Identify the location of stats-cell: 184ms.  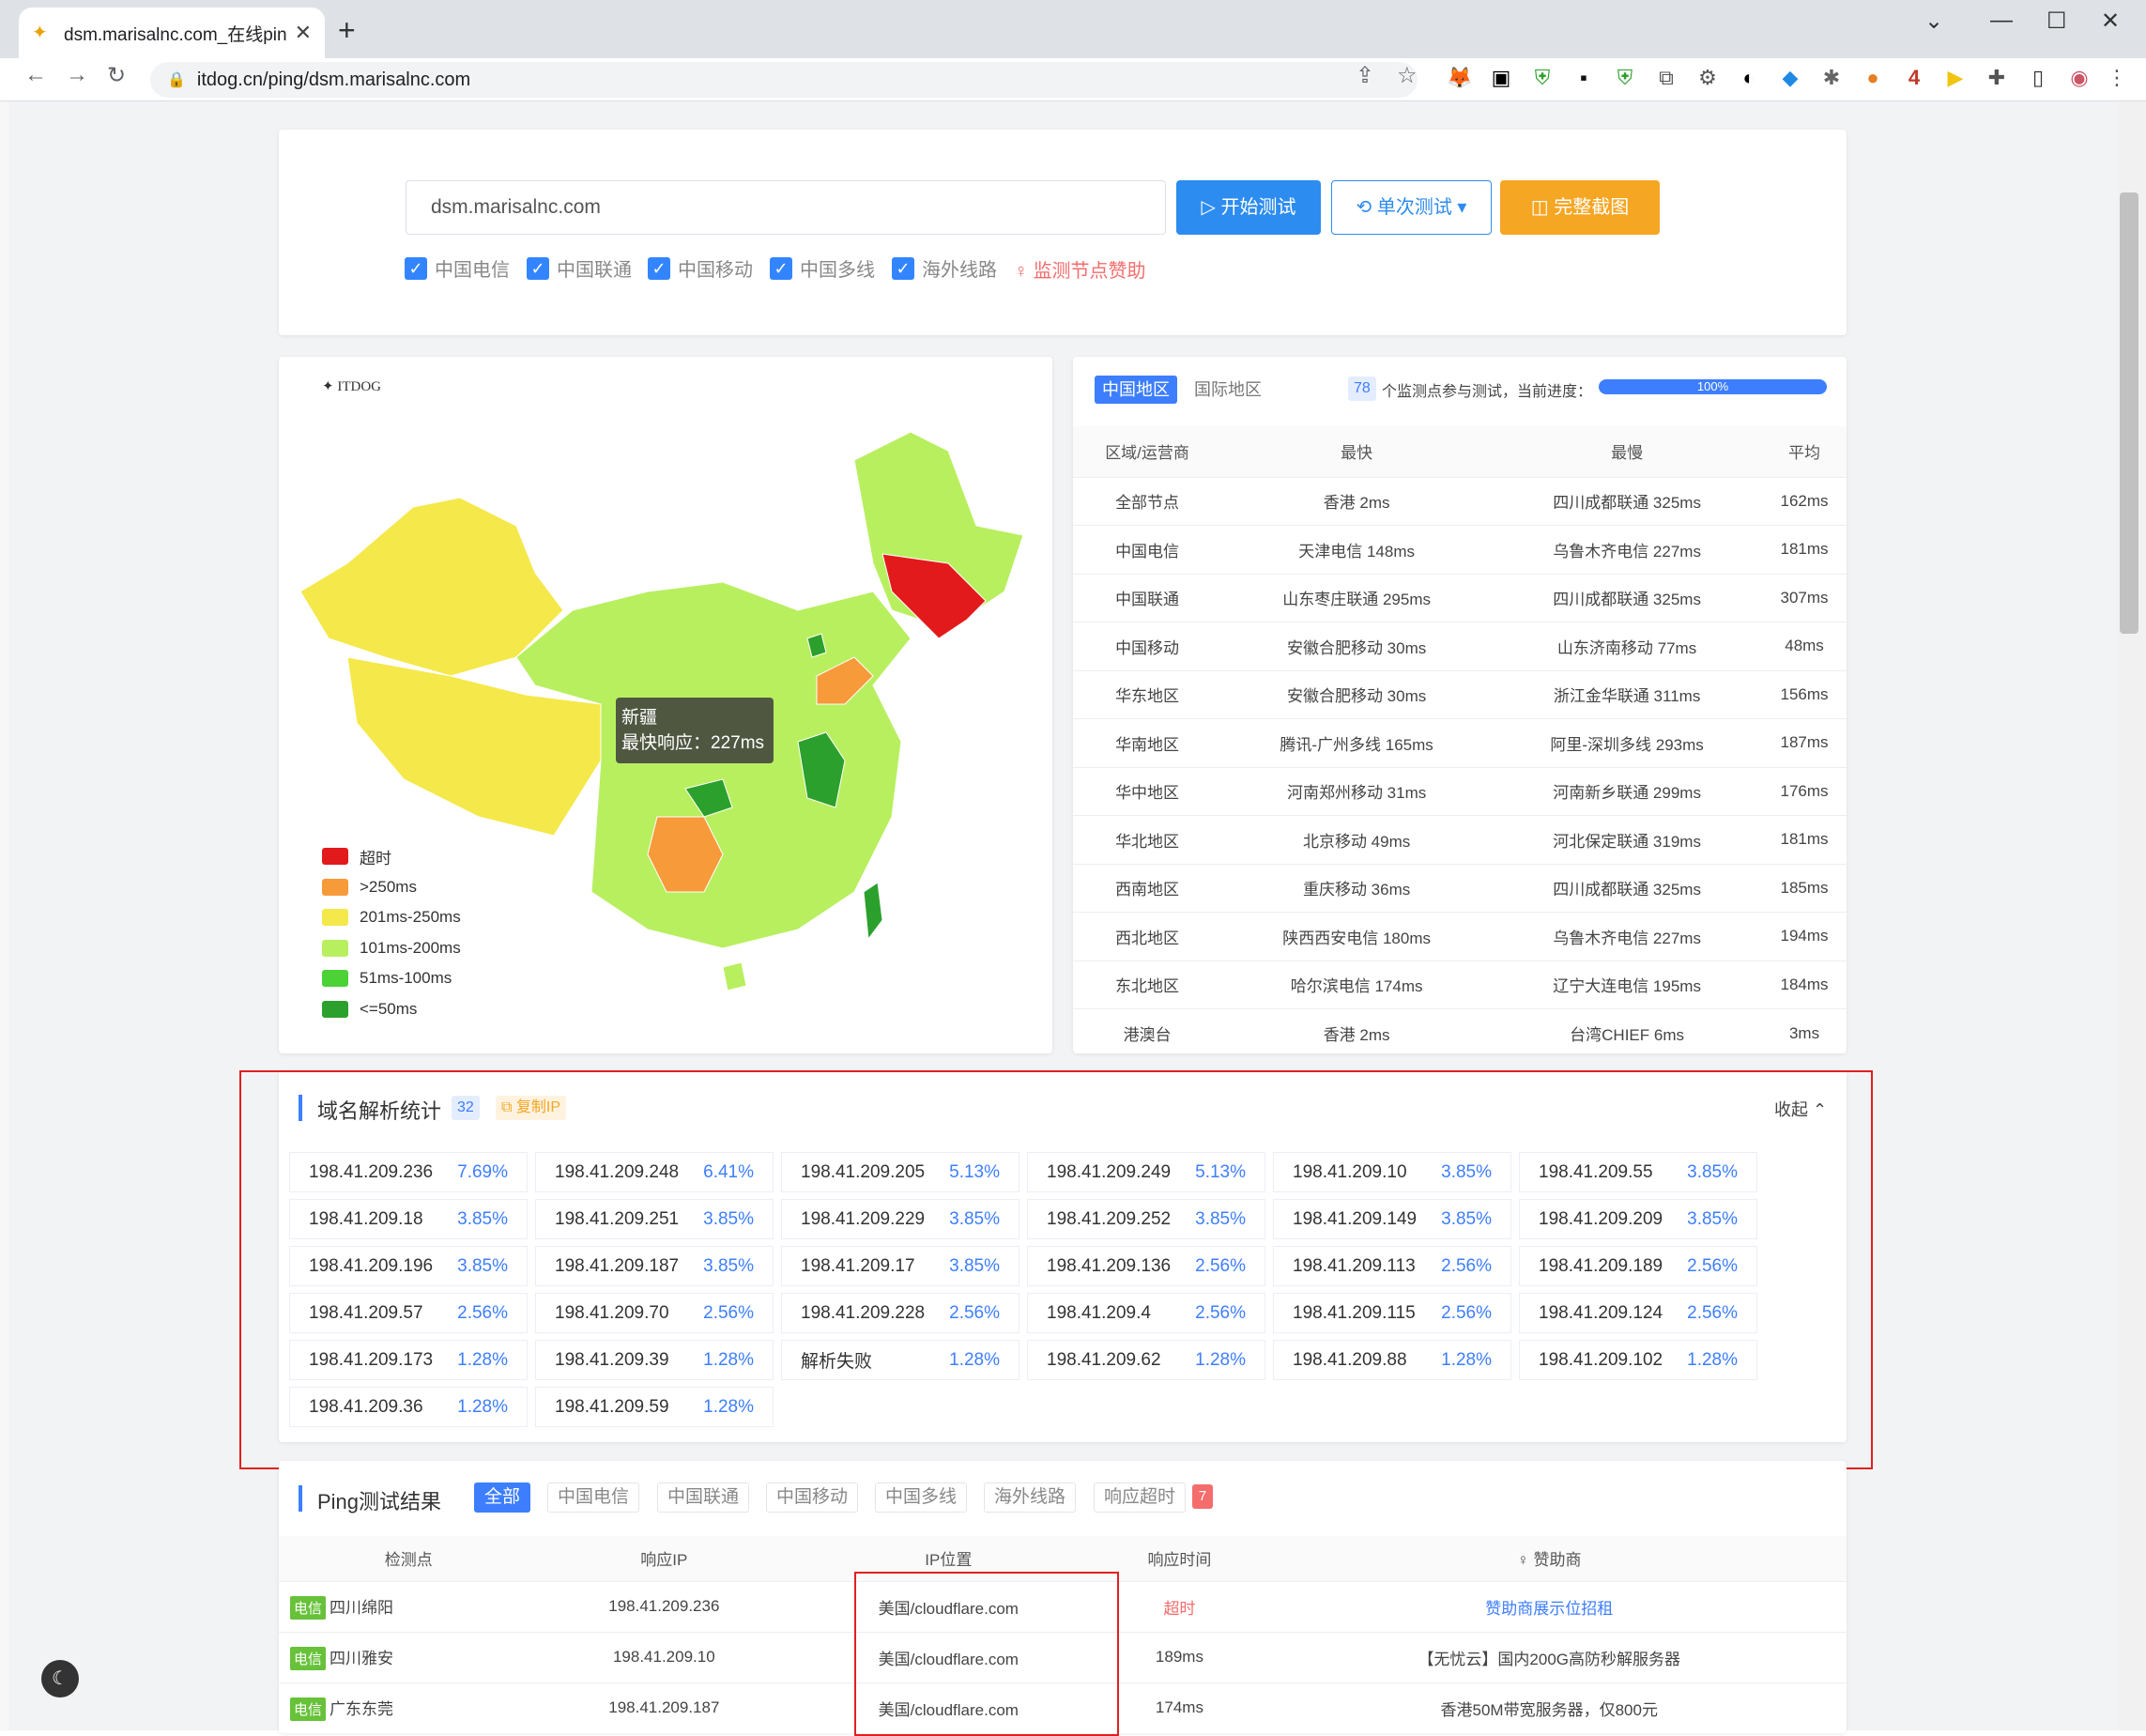
(1805, 984).